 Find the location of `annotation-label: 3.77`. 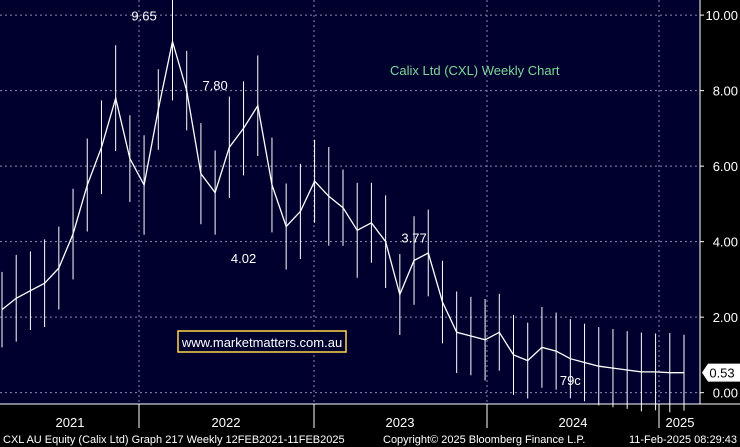

annotation-label: 3.77 is located at coordinates (413, 237).